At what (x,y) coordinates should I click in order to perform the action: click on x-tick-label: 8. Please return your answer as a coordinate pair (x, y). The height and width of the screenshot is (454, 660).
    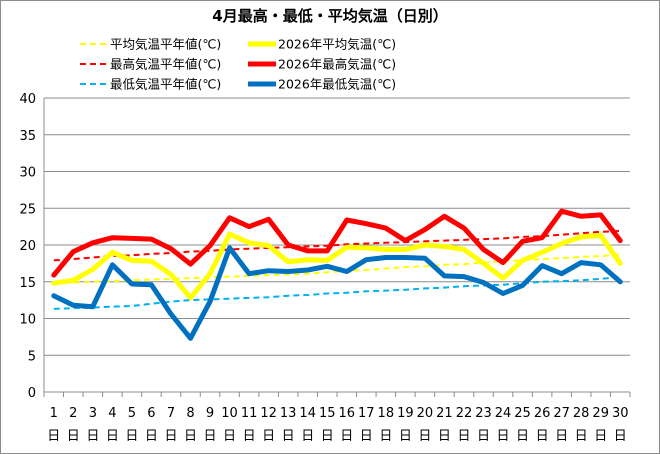
    Looking at the image, I should click on (190, 413).